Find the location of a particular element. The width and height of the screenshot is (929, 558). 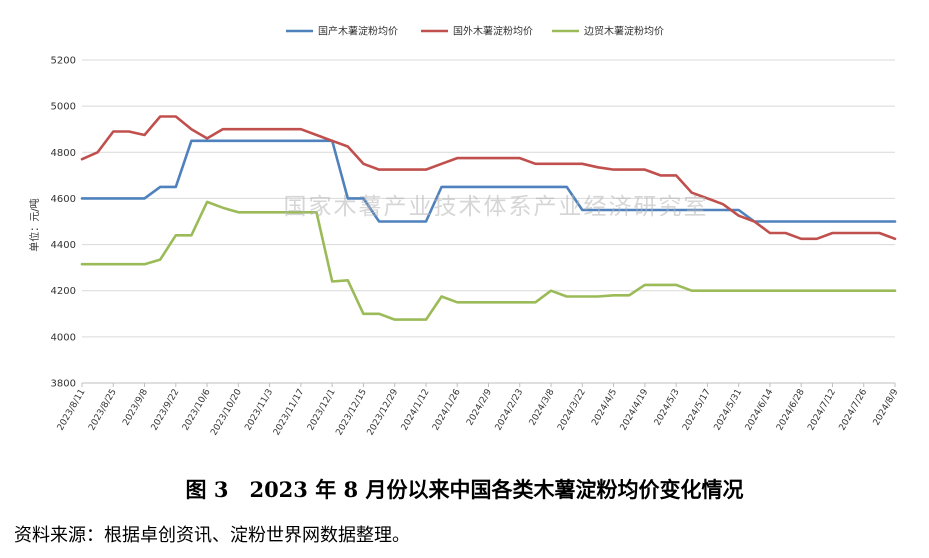

x-tick-label: 2023/9/8 is located at coordinates (135, 407).